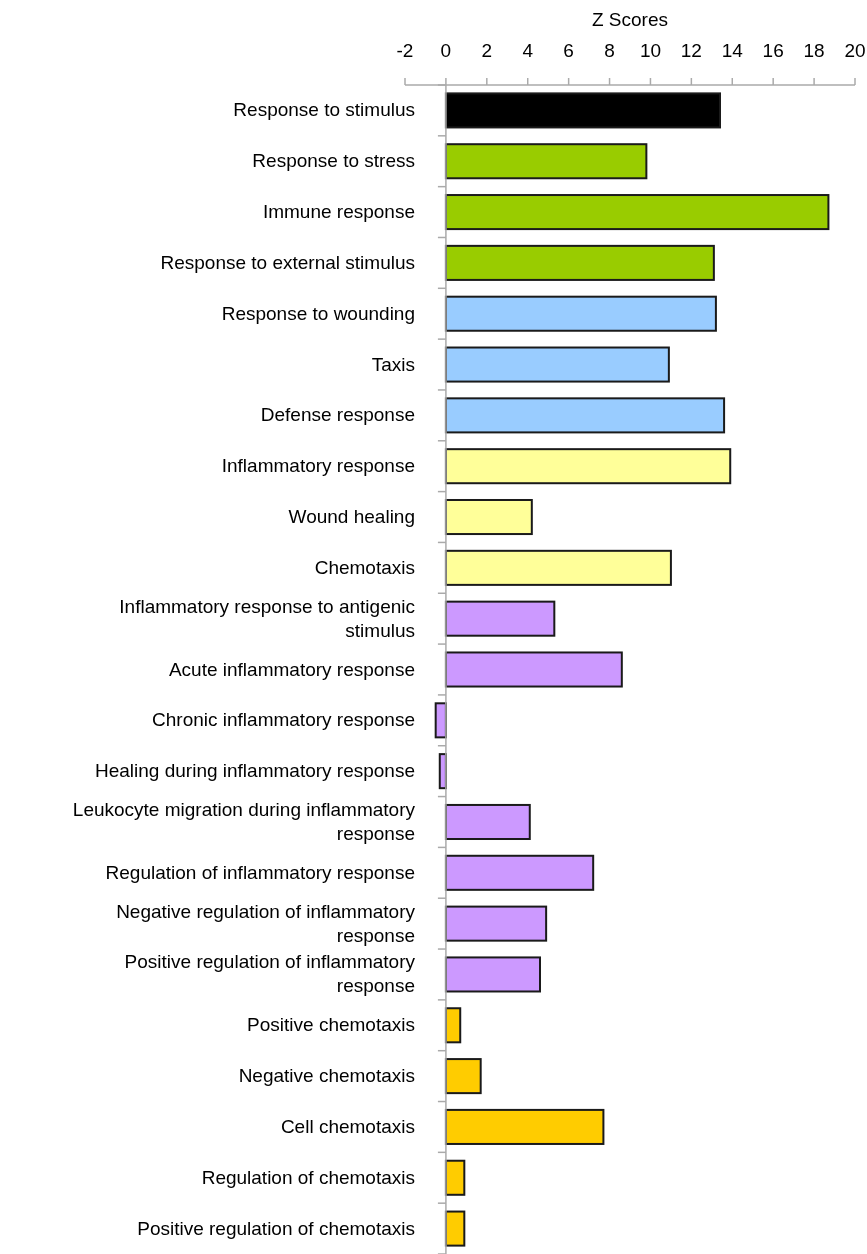 The width and height of the screenshot is (867, 1254). I want to click on x-tick-label: 18, so click(814, 50).